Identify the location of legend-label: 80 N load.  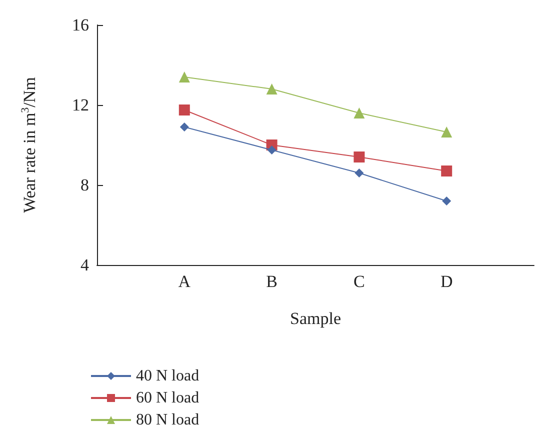
(168, 420).